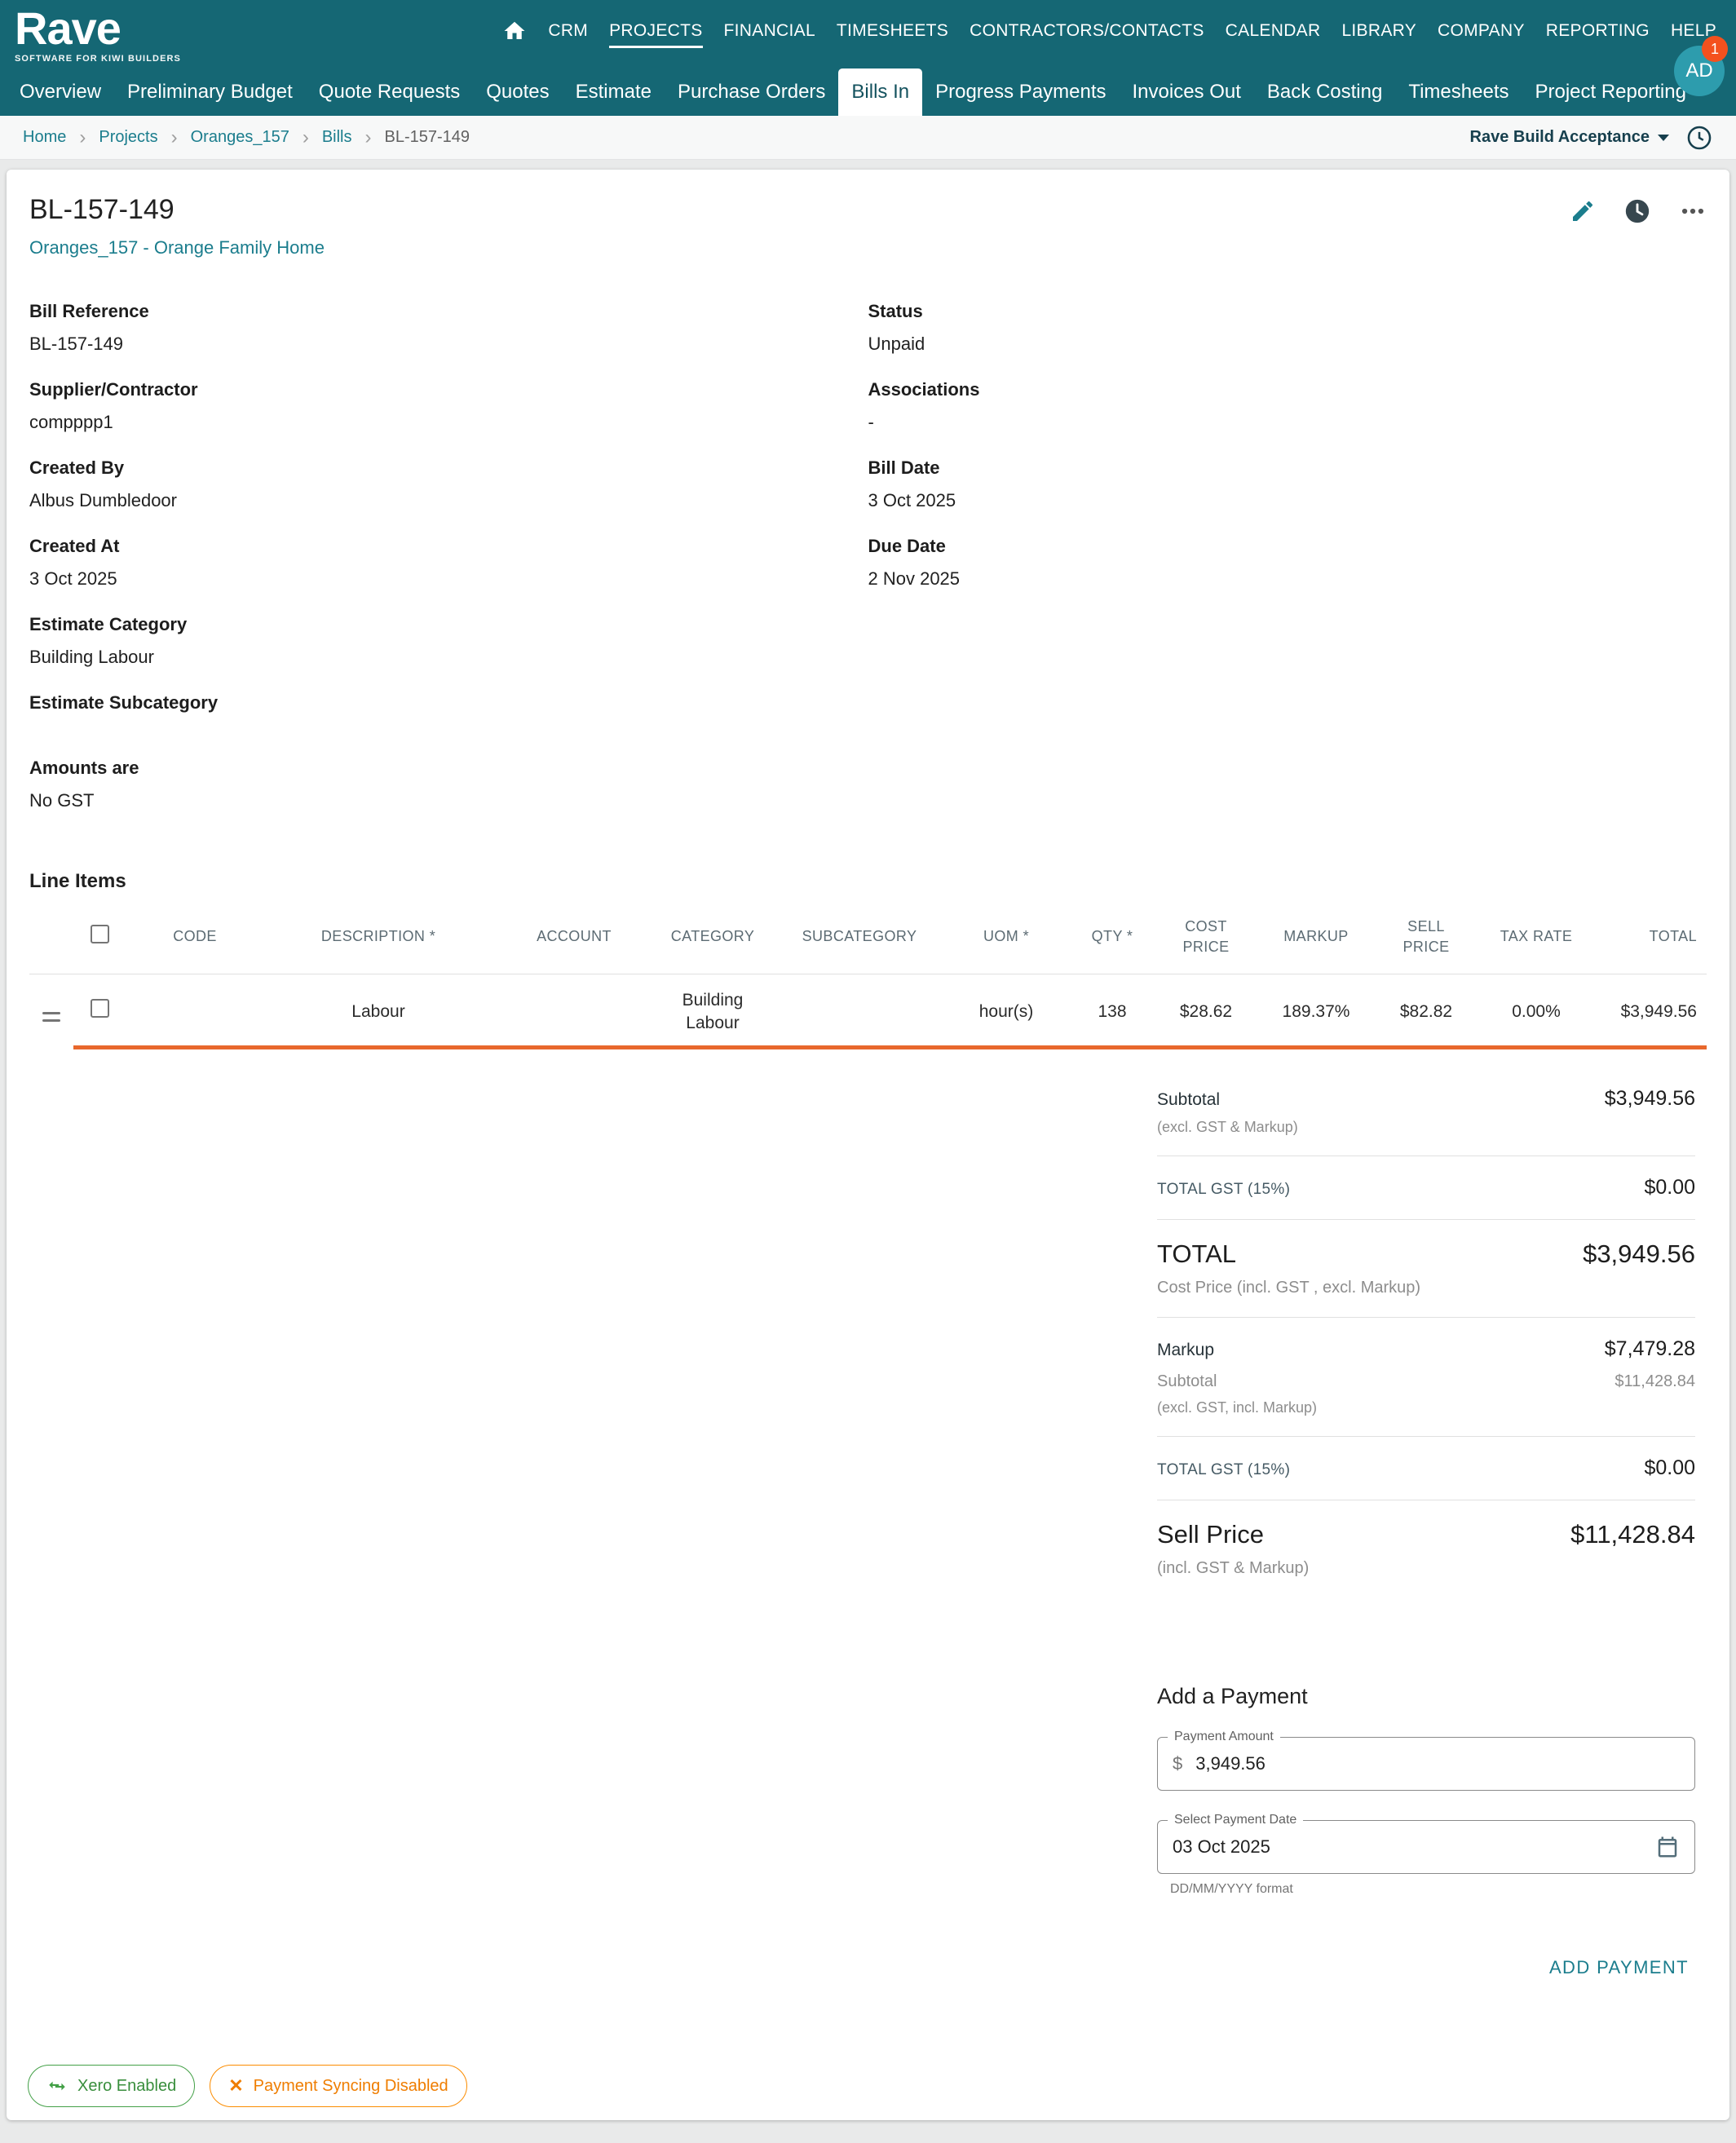 The width and height of the screenshot is (1736, 2143). What do you see at coordinates (912, 484) in the screenshot?
I see `field-bill-date: Bill Date 3 Oct 2025` at bounding box center [912, 484].